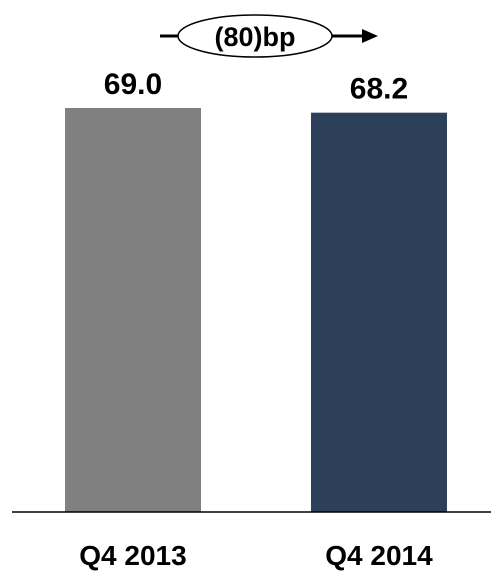 Image resolution: width=491 pixels, height=576 pixels. I want to click on annotation-arrowhead, so click(370, 36).